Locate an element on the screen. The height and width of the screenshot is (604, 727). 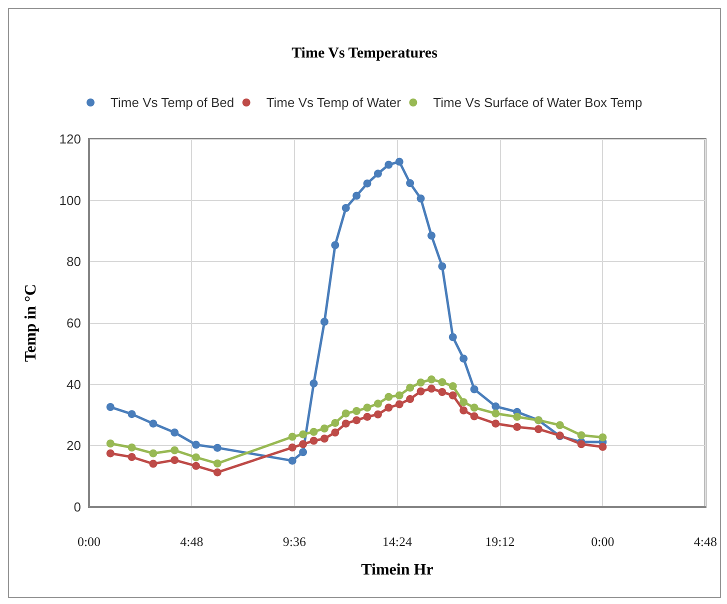
y-tick-label: 40 is located at coordinates (73, 384).